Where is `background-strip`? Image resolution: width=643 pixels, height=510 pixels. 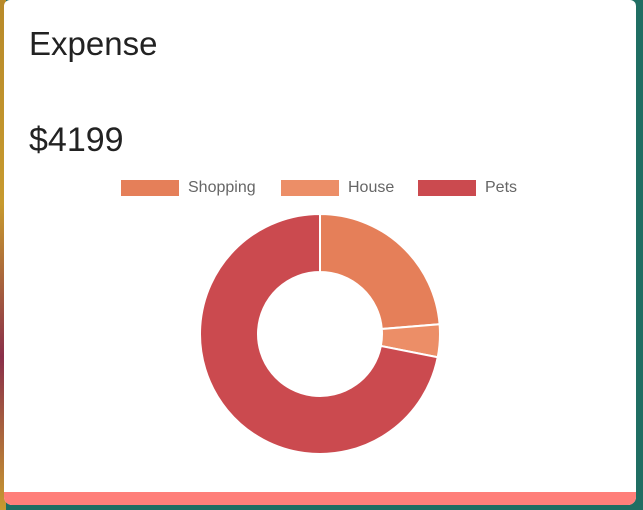
background-strip is located at coordinates (3, 255).